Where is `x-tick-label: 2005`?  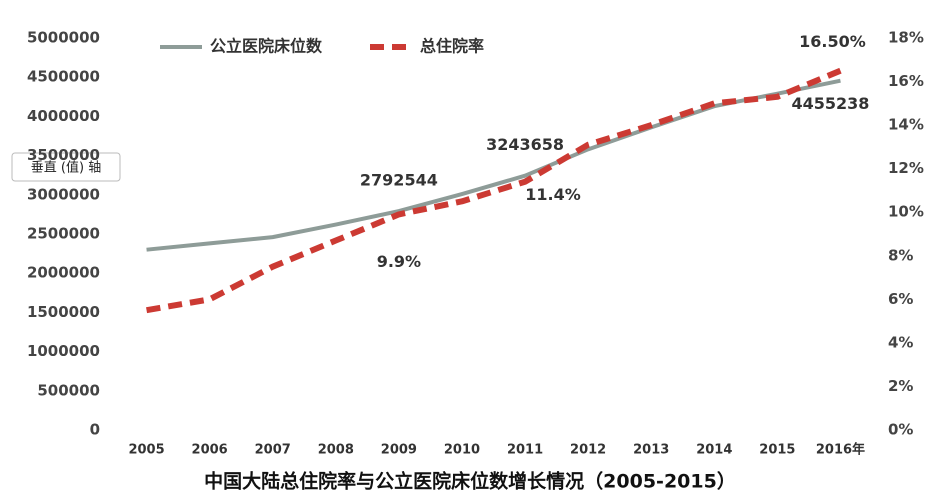
x-tick-label: 2005 is located at coordinates (146, 450).